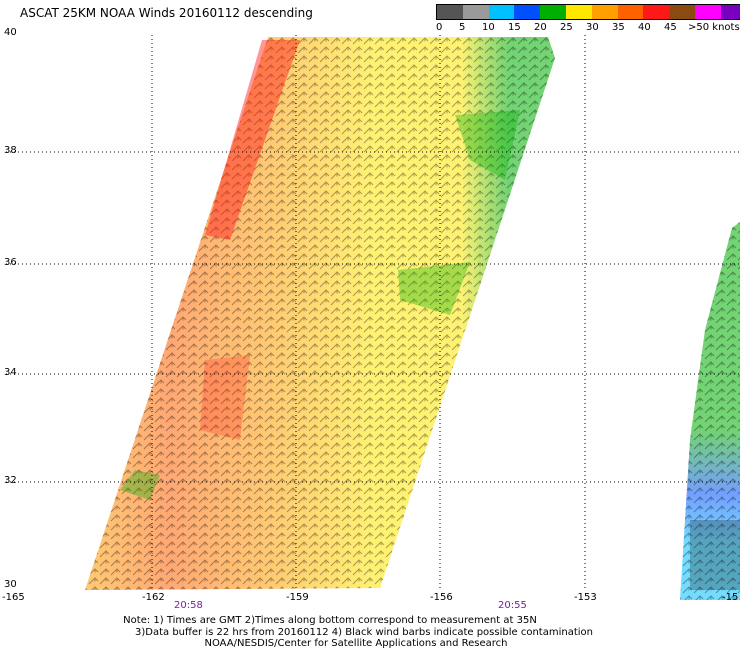 This screenshot has width=740, height=650. What do you see at coordinates (715, 555) in the screenshot?
I see `contamination-region` at bounding box center [715, 555].